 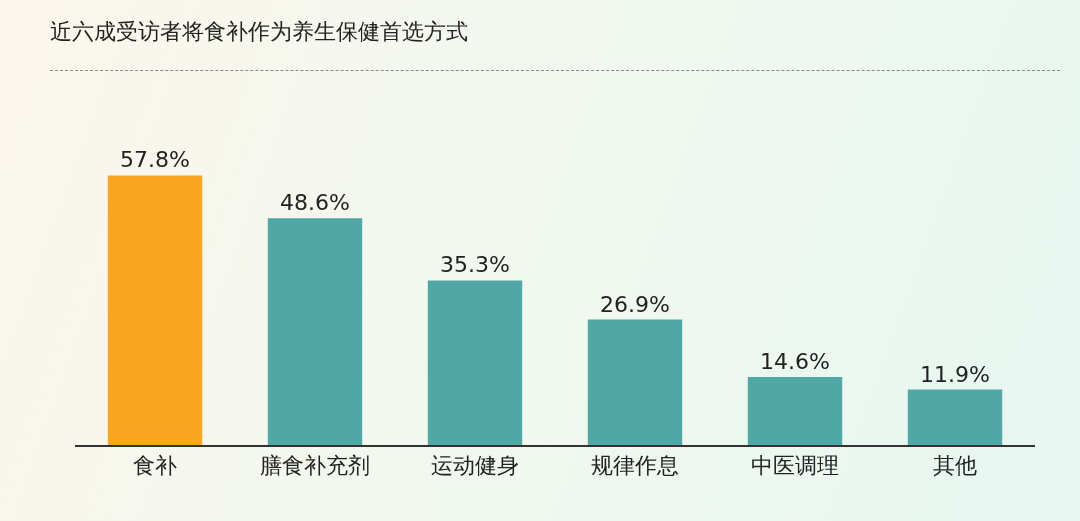 What do you see at coordinates (315, 466) in the screenshot?
I see `x-tick-label: 膳食补充剂` at bounding box center [315, 466].